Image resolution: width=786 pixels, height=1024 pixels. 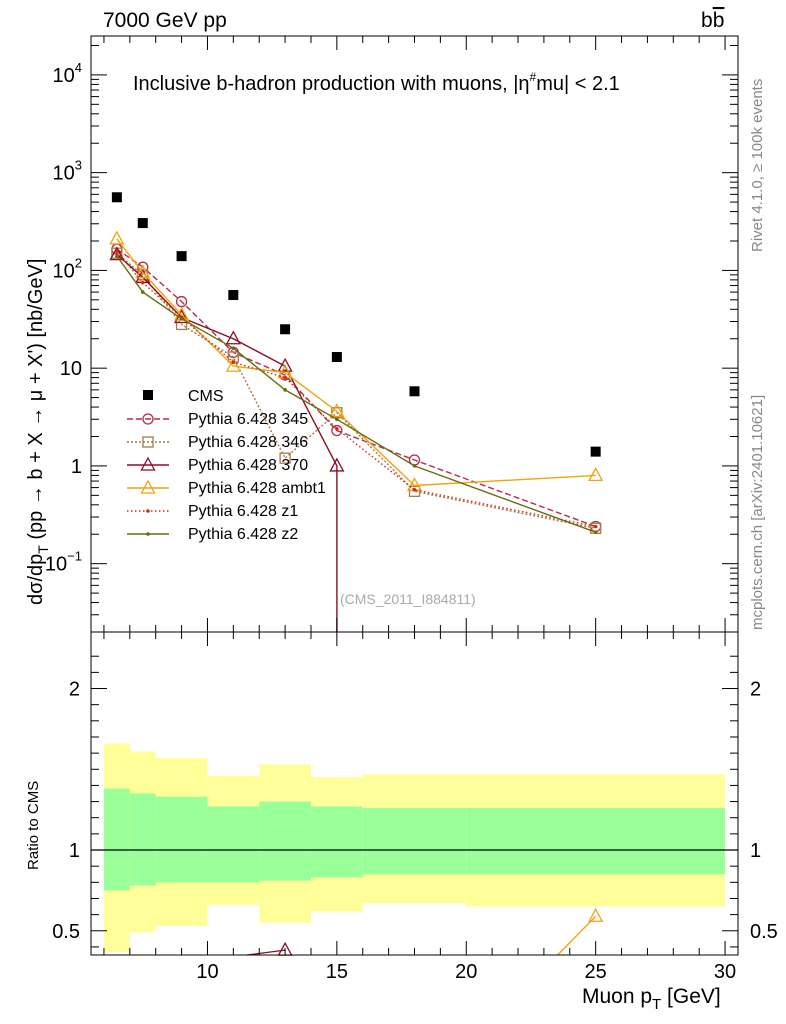 What do you see at coordinates (74, 690) in the screenshot?
I see `ratio-y-tick-label: 2` at bounding box center [74, 690].